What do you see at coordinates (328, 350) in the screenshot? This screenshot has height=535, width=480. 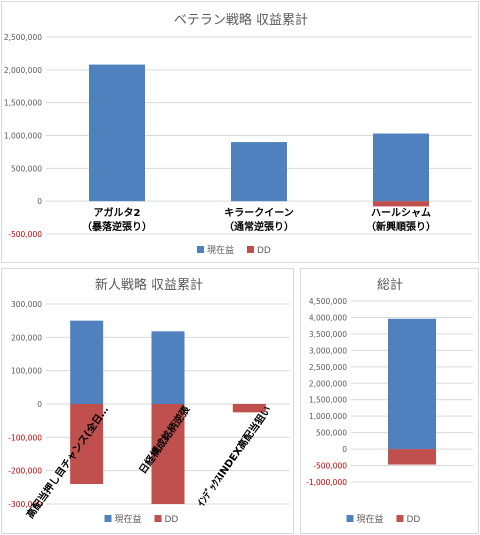 I see `y-tick-label: 3,000,000` at bounding box center [328, 350].